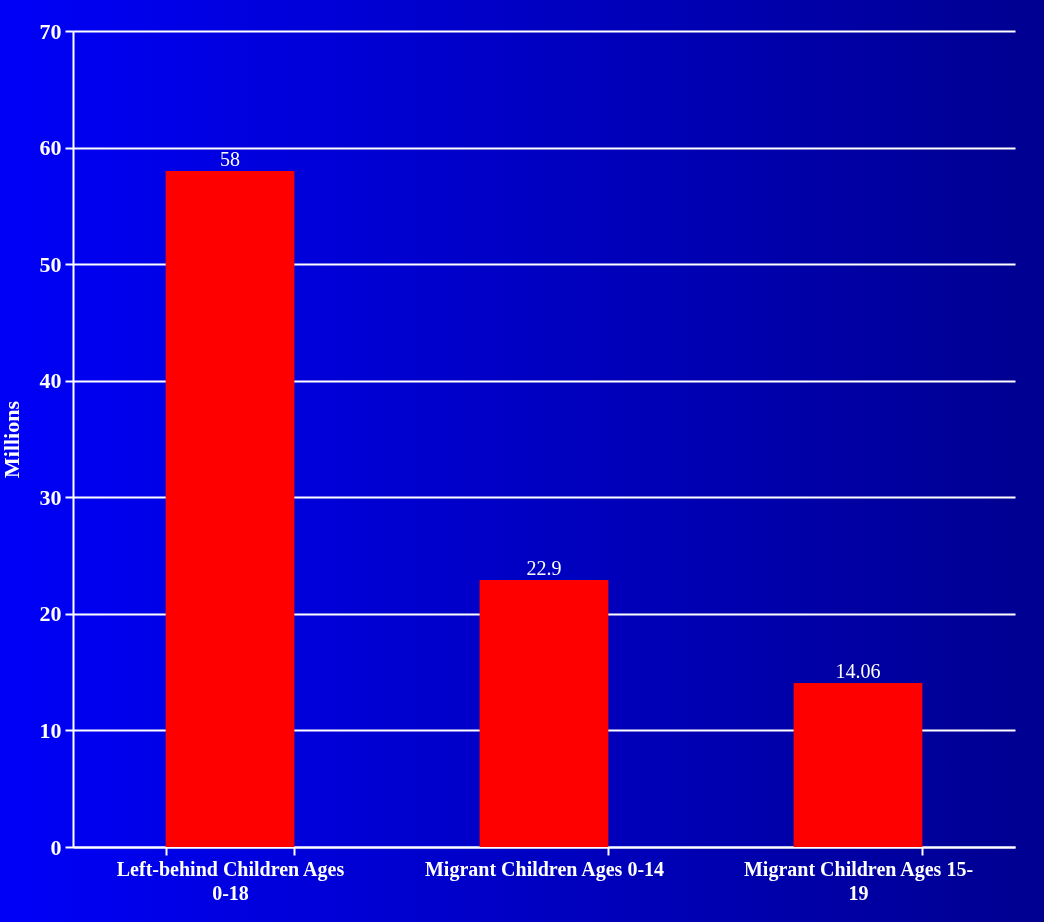  What do you see at coordinates (50, 381) in the screenshot?
I see `y-tick-label: 40` at bounding box center [50, 381].